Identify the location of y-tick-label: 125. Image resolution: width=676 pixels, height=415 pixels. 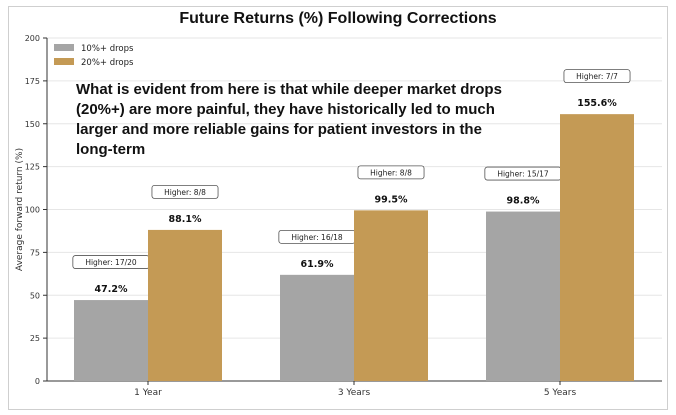
(32, 167).